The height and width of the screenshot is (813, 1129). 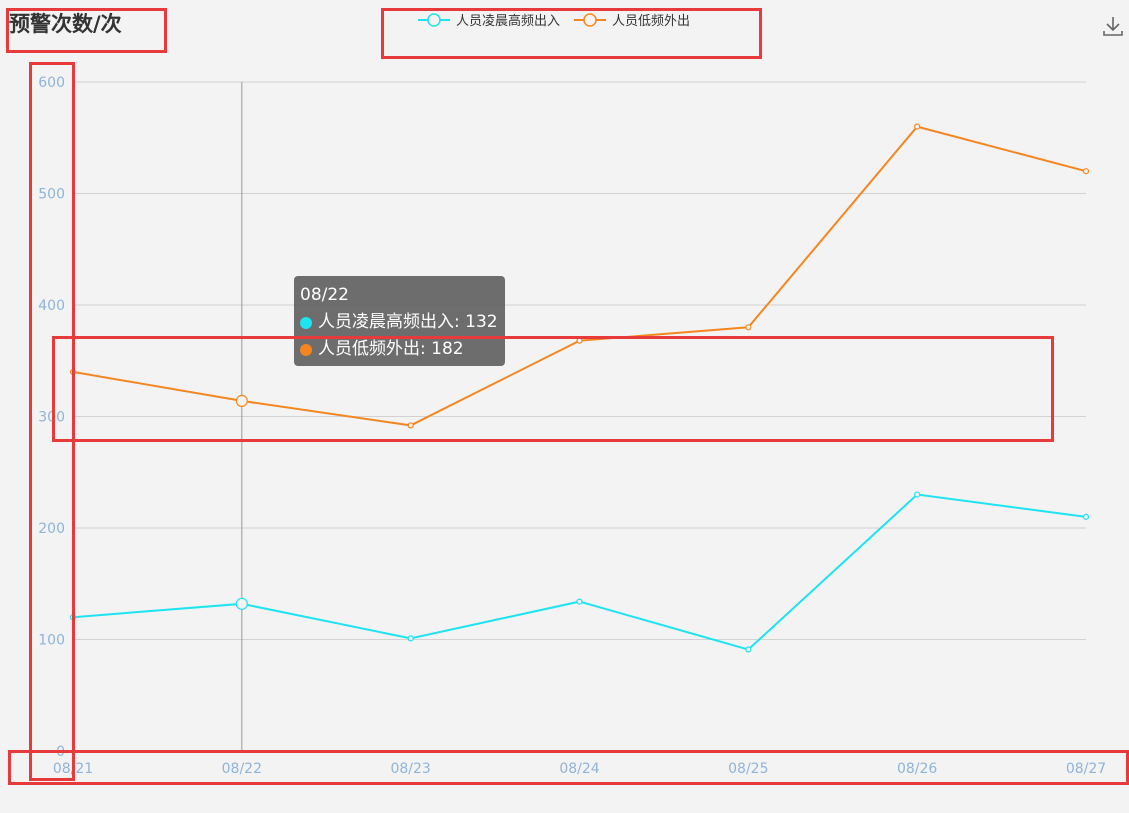 I want to click on x-tick-label: 08/22, so click(x=242, y=769).